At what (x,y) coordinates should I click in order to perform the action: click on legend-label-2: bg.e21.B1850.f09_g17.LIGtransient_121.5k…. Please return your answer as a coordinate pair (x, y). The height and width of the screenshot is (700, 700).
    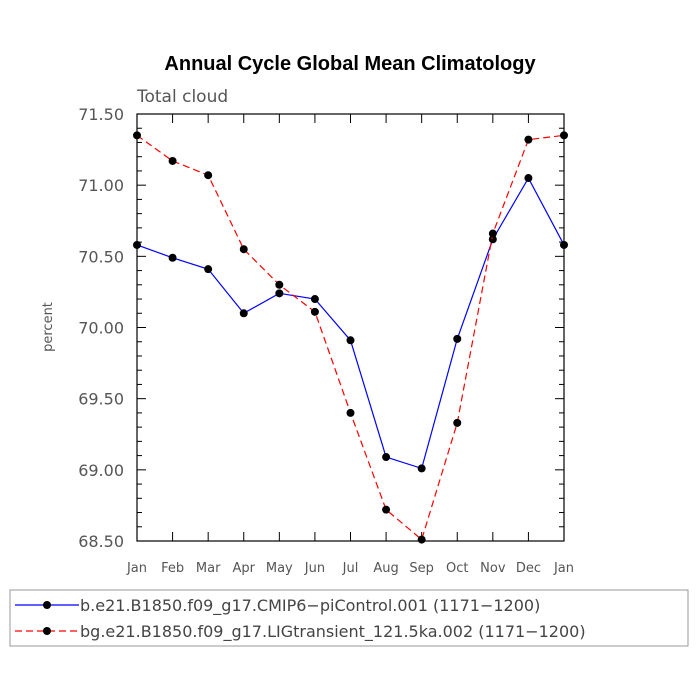
    Looking at the image, I should click on (333, 632).